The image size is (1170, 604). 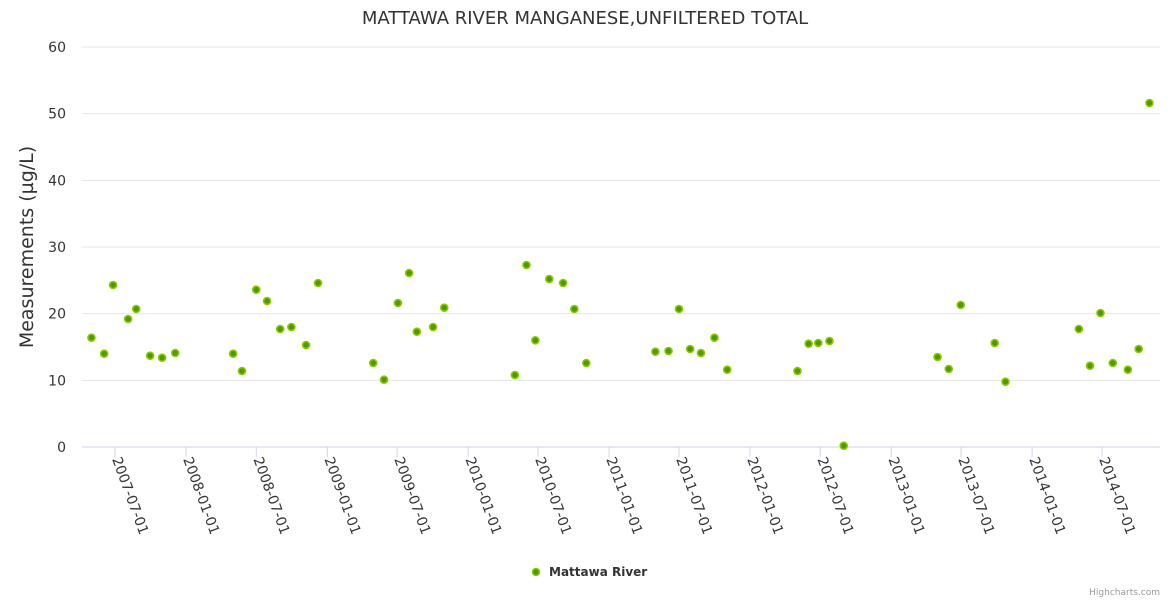 I want to click on y-tick-label: 30, so click(x=57, y=248).